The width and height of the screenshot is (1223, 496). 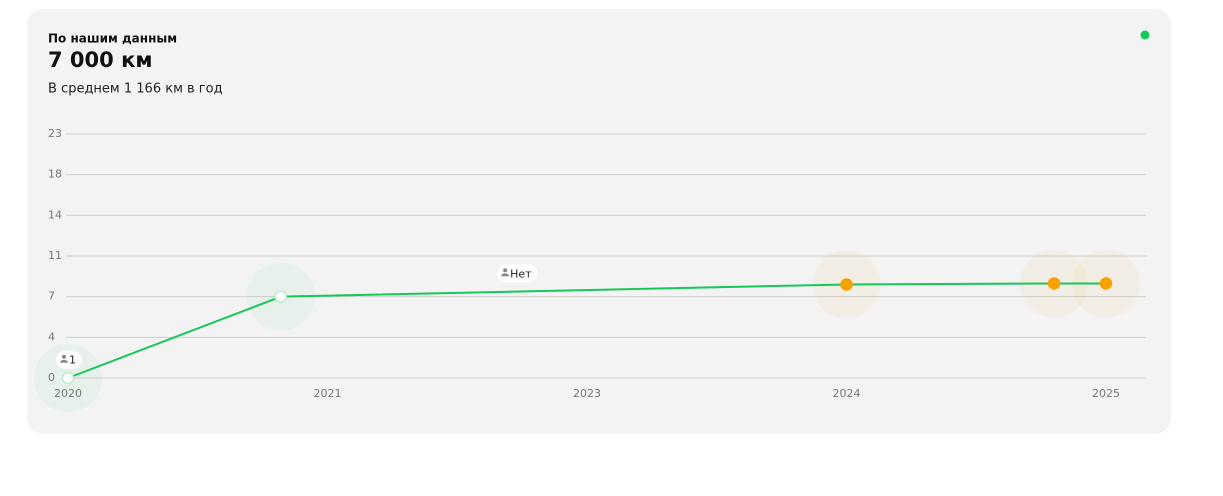 What do you see at coordinates (55, 133) in the screenshot?
I see `y-tick-label: 23` at bounding box center [55, 133].